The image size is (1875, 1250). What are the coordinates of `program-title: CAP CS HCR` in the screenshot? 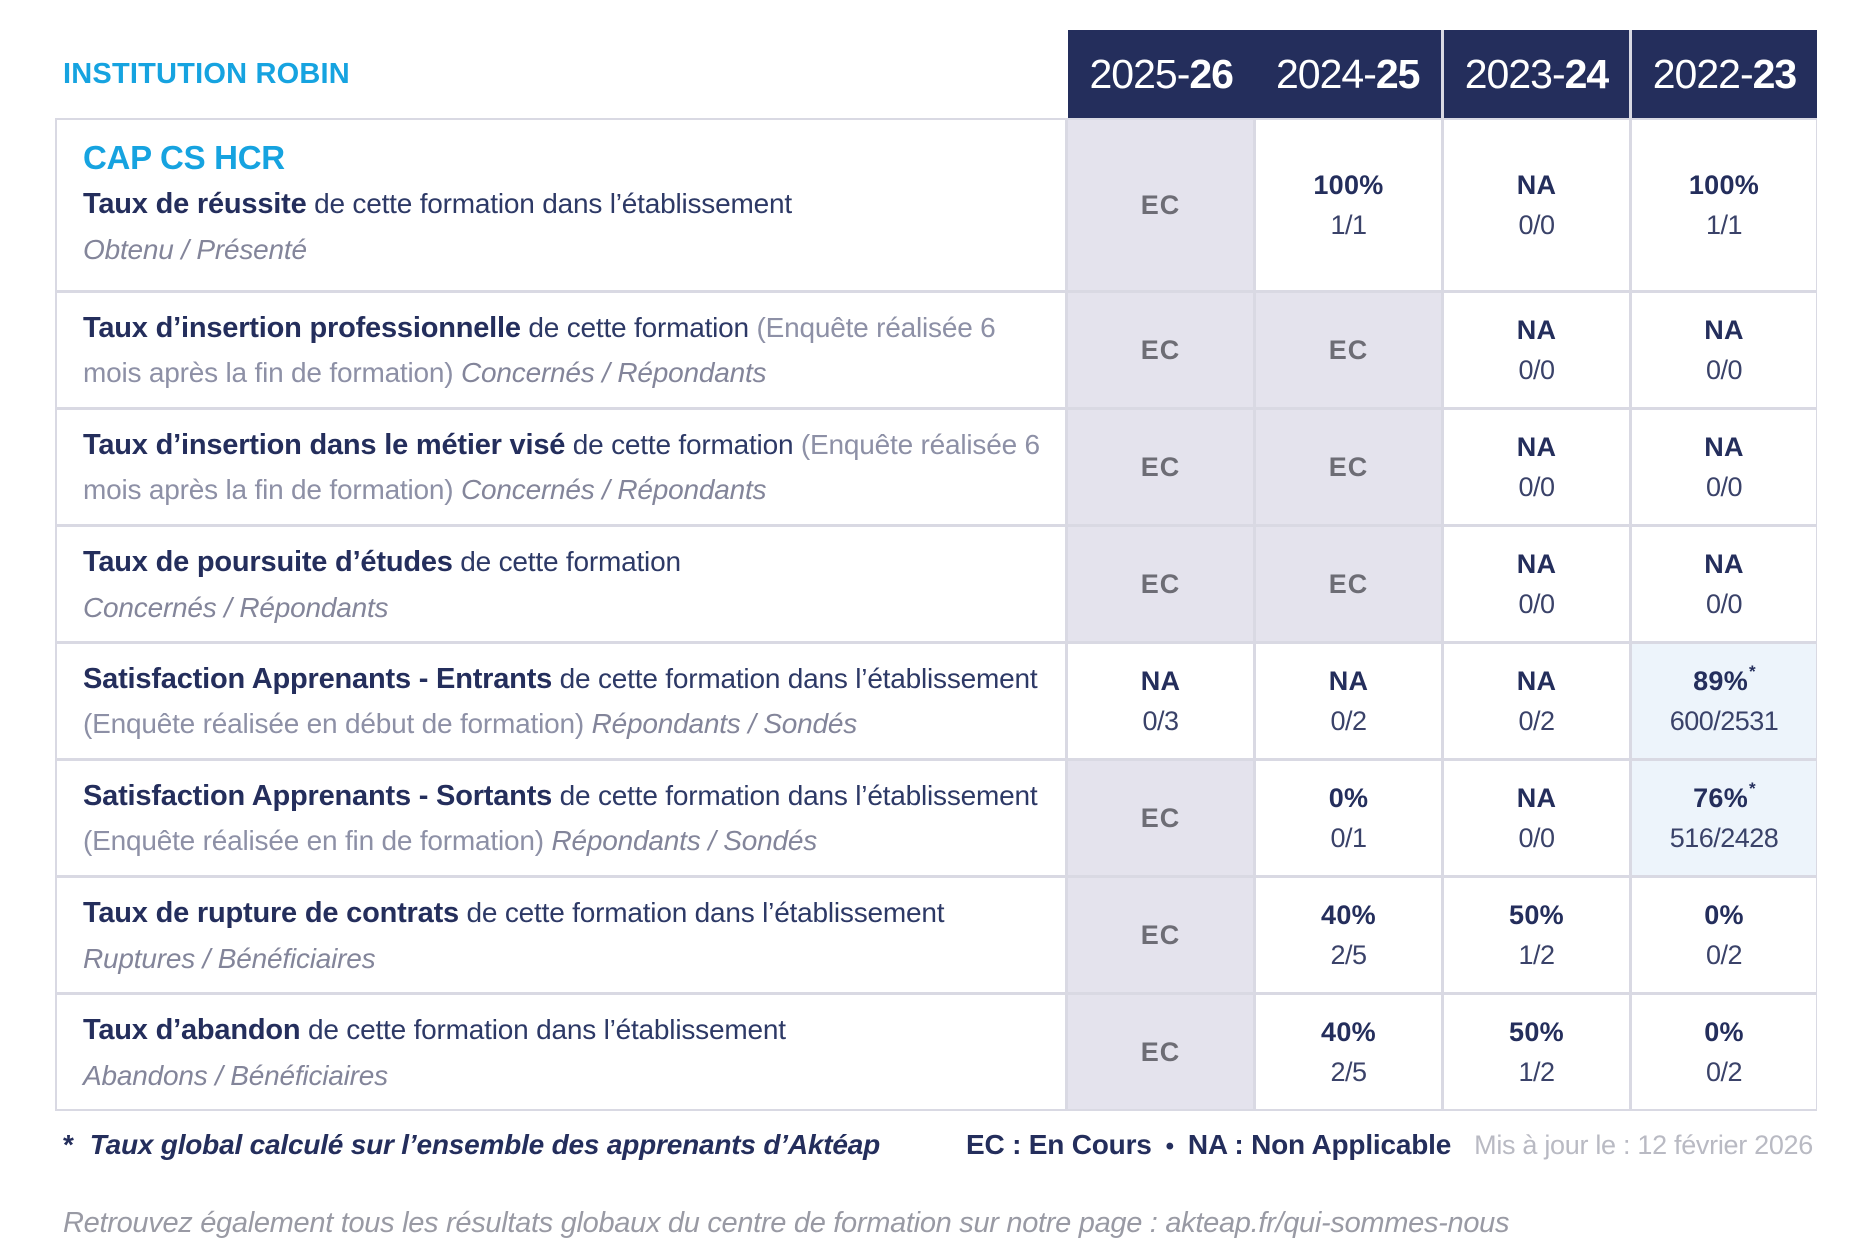 It's located at (184, 158).